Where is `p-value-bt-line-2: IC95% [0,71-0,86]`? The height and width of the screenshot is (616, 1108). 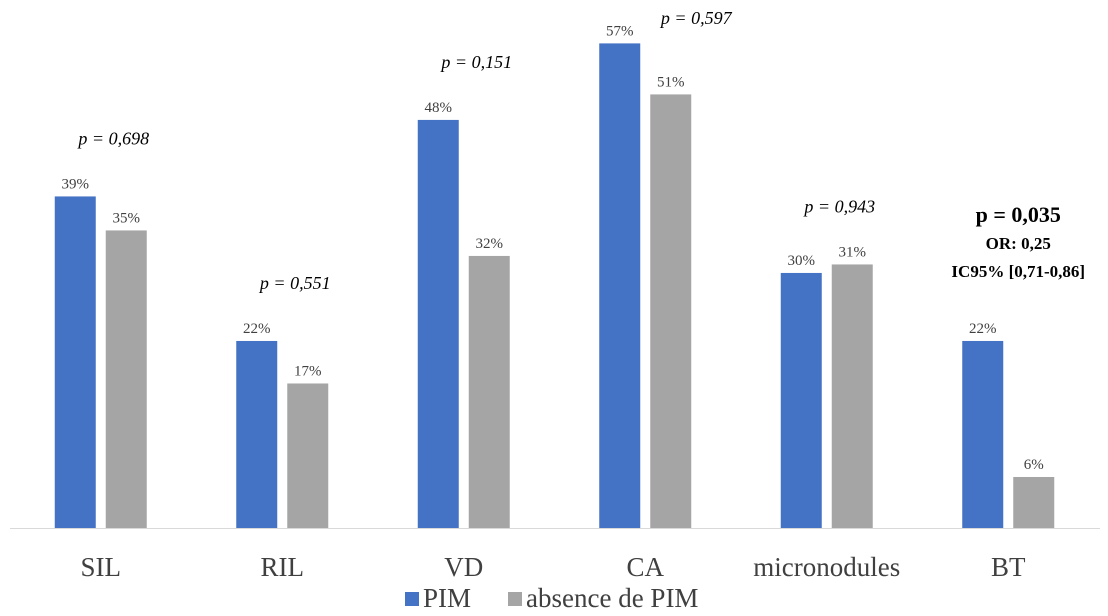 p-value-bt-line-2: IC95% [0,71-0,86] is located at coordinates (1018, 271).